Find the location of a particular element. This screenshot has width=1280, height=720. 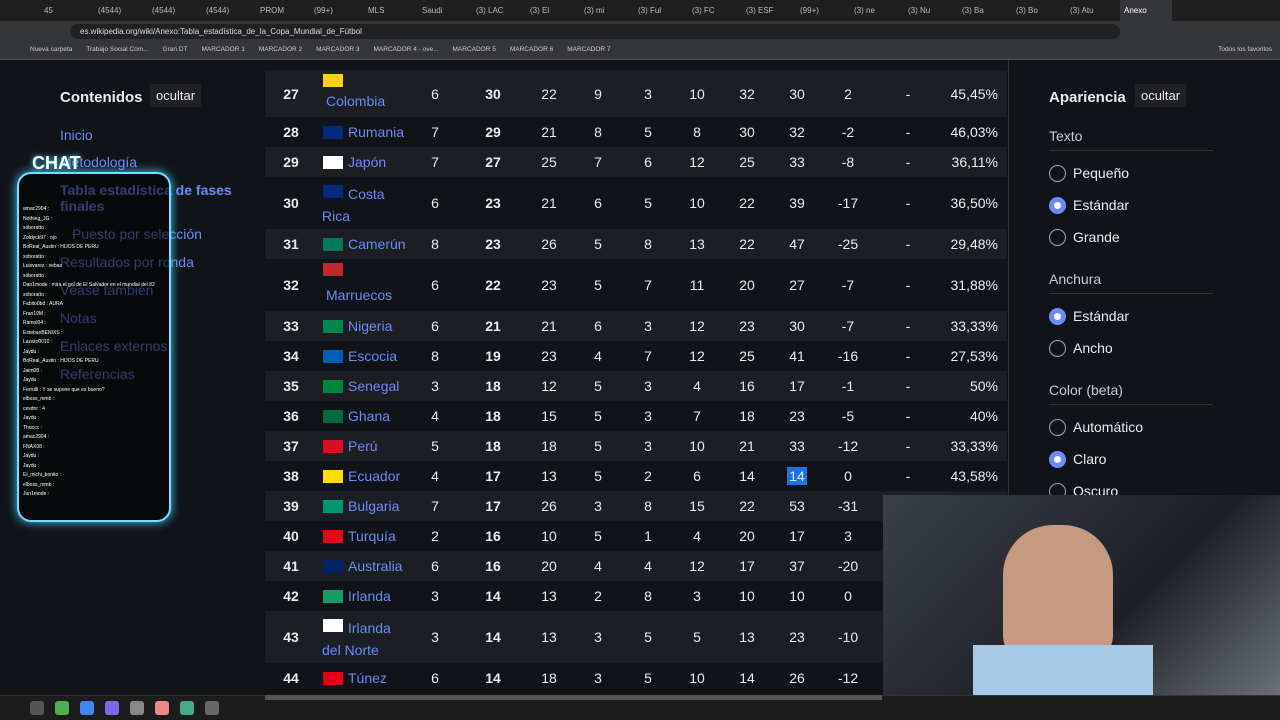

team-name: Perú is located at coordinates (363, 446).